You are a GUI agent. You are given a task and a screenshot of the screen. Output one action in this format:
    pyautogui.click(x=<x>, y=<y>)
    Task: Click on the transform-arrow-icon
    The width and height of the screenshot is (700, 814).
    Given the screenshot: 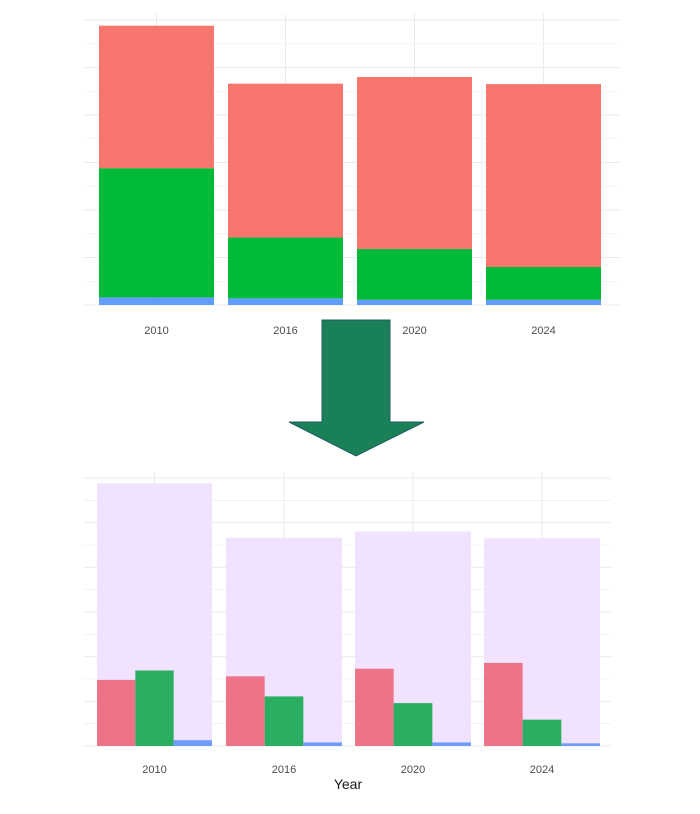 What is the action you would take?
    pyautogui.click(x=356, y=388)
    